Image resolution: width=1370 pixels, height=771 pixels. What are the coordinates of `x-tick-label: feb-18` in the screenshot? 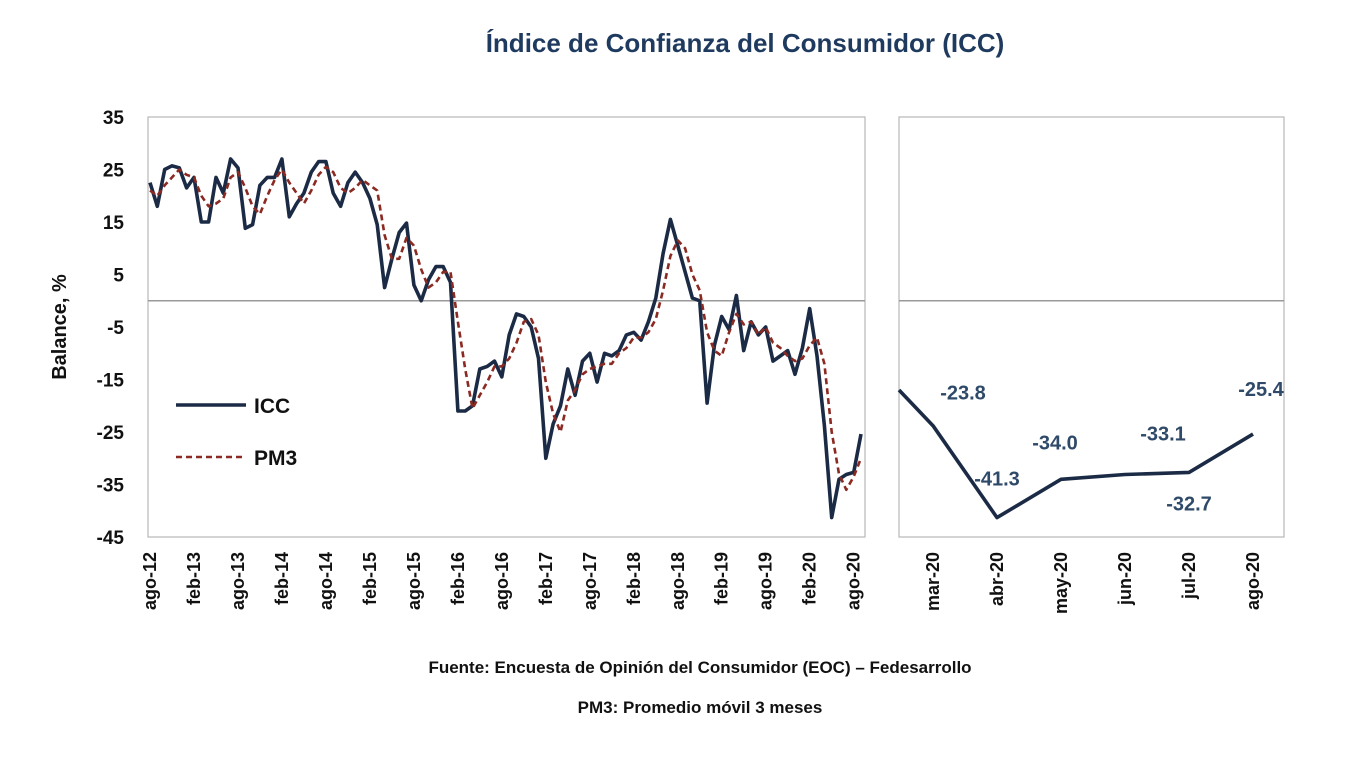 It's located at (634, 578).